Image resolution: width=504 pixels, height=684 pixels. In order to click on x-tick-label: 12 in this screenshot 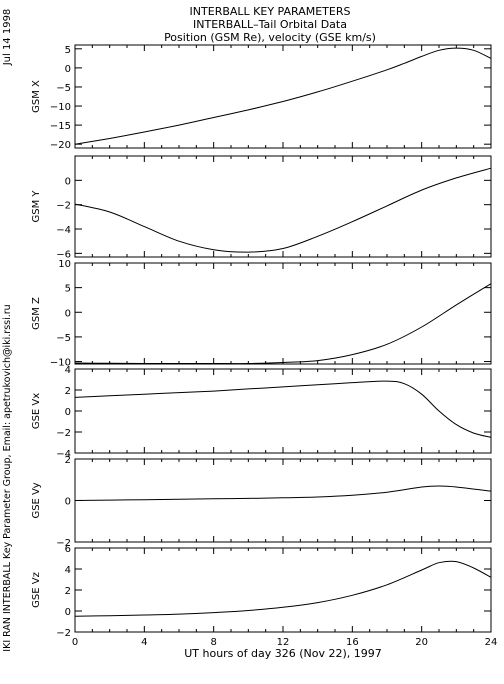, I will do `click(283, 642)`.